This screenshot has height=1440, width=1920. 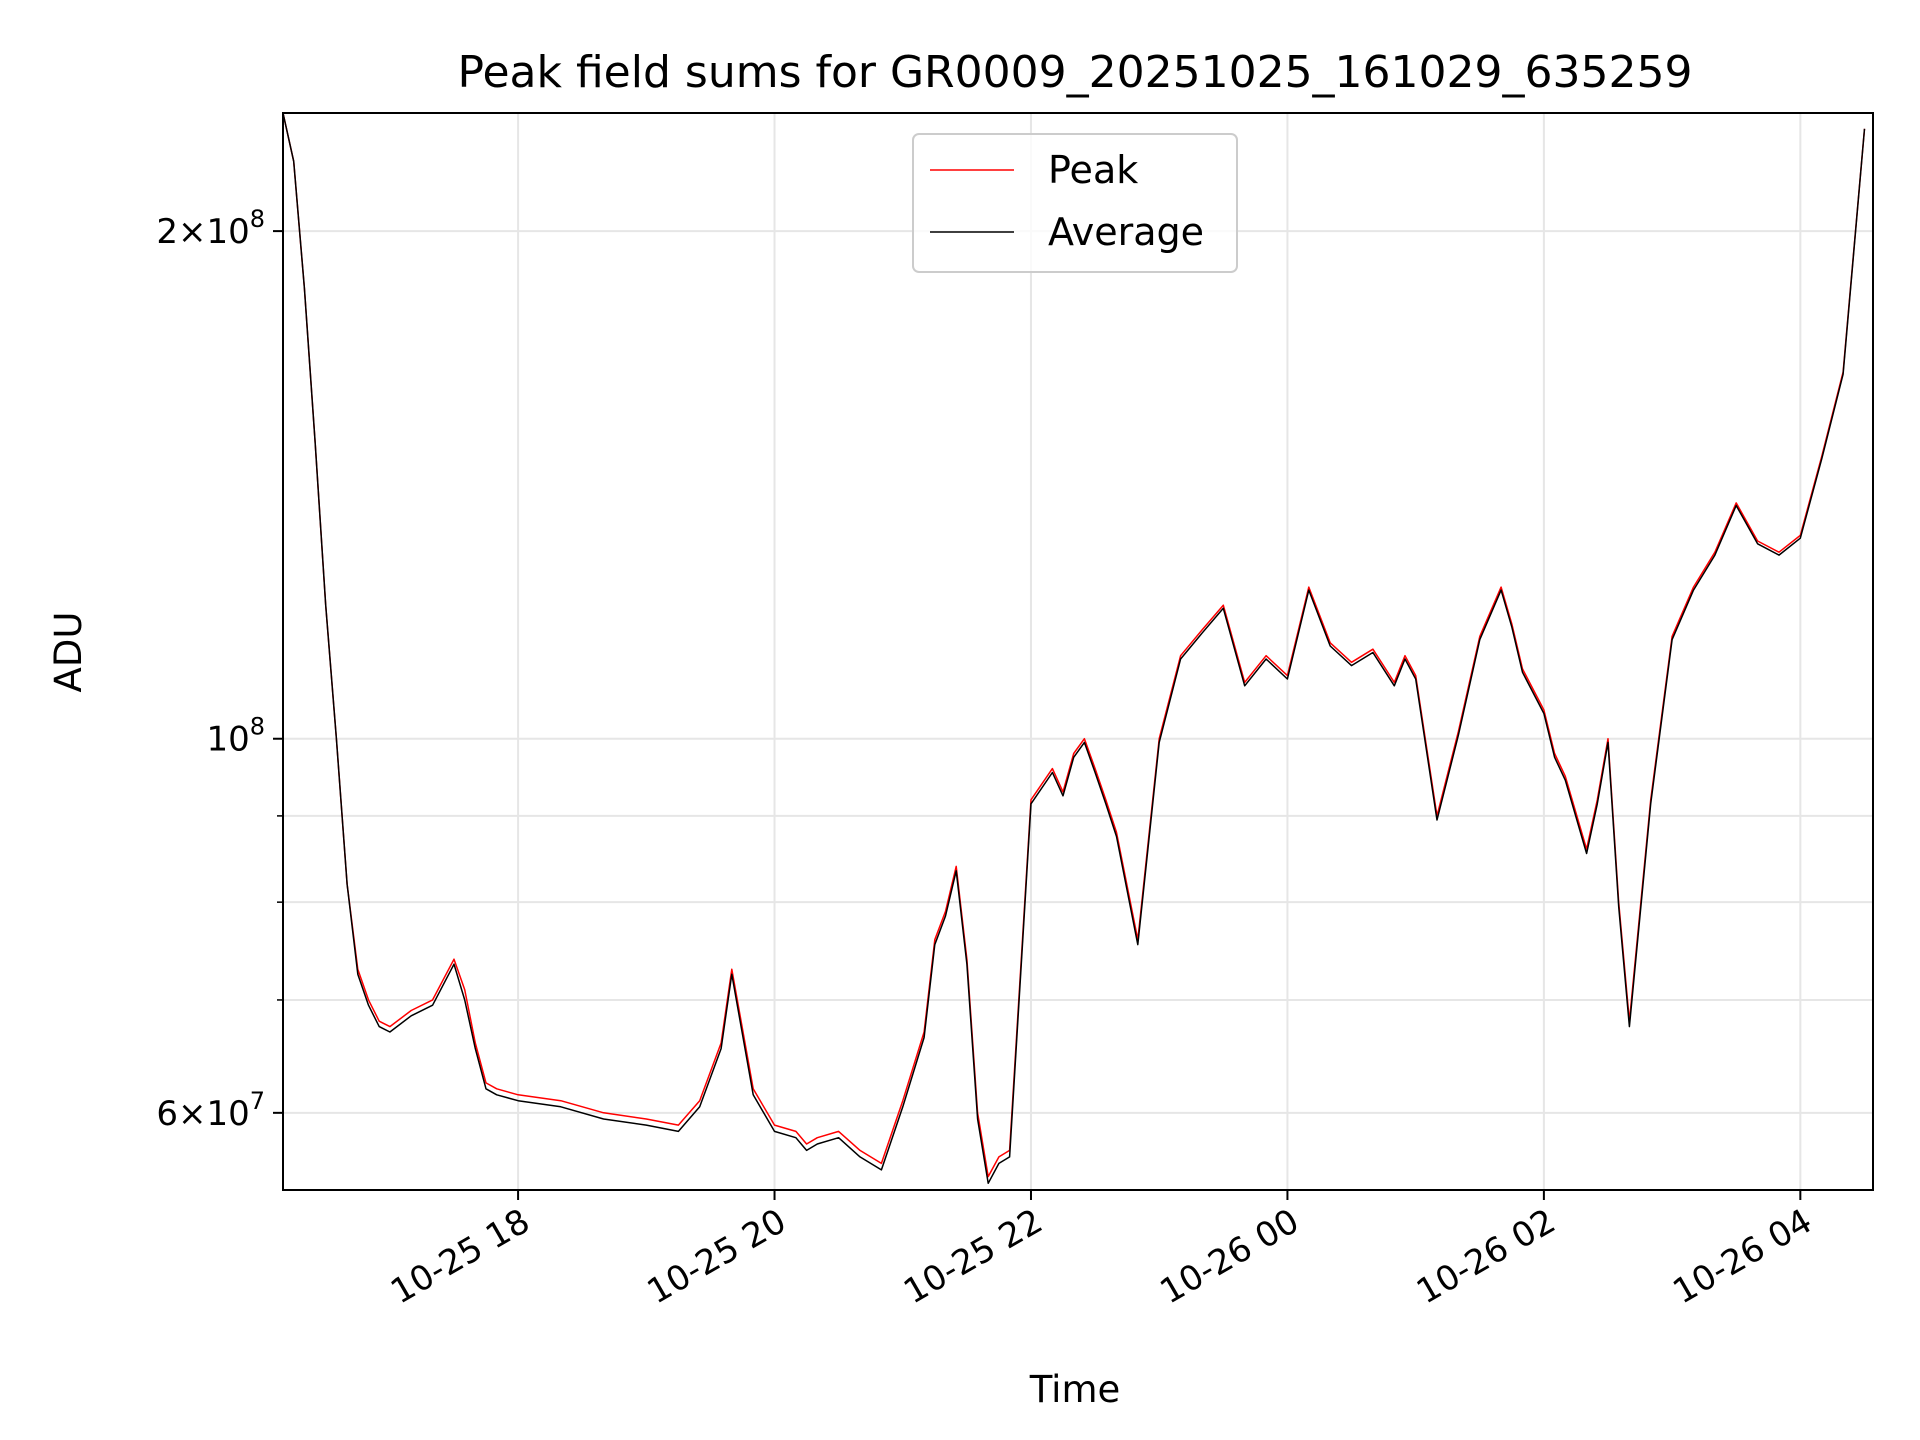 What do you see at coordinates (219, 669) in the screenshot?
I see `y-axis: 6×107 108 2×108` at bounding box center [219, 669].